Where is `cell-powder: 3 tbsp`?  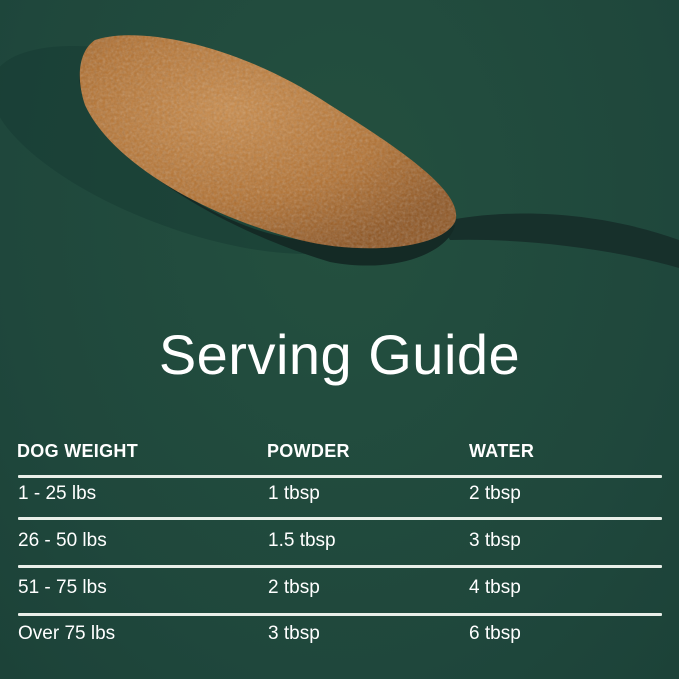
cell-powder: 3 tbsp is located at coordinates (294, 633).